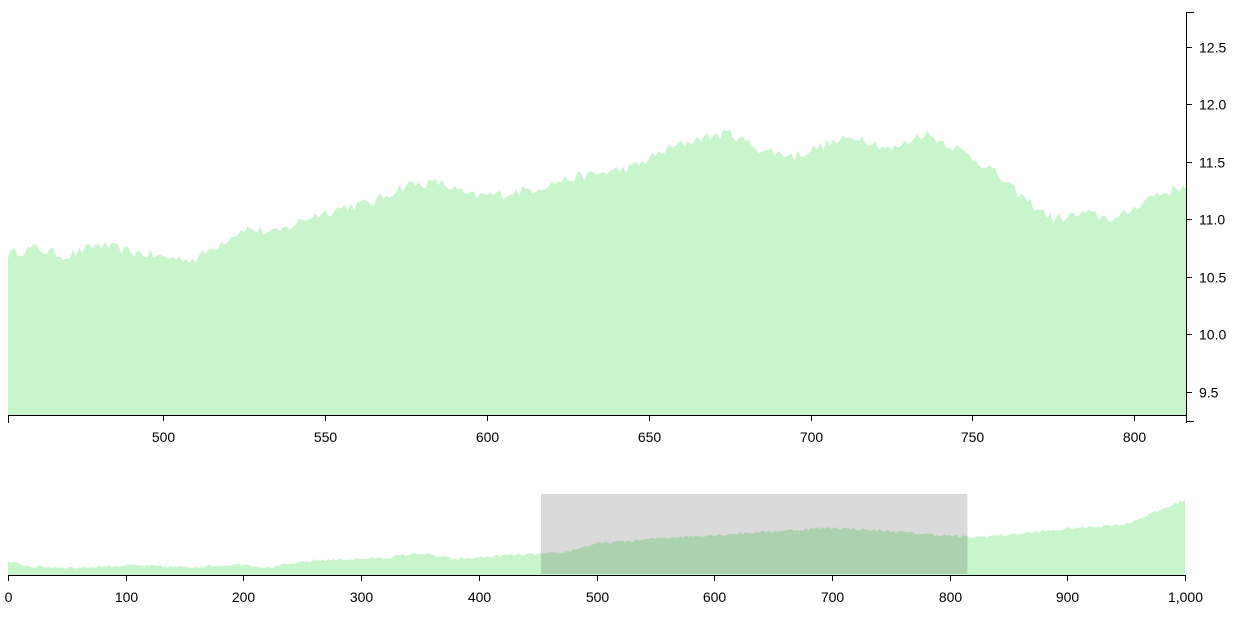 Image resolution: width=1246 pixels, height=634 pixels. What do you see at coordinates (164, 437) in the screenshot?
I see `focus-x-tick-label: 500` at bounding box center [164, 437].